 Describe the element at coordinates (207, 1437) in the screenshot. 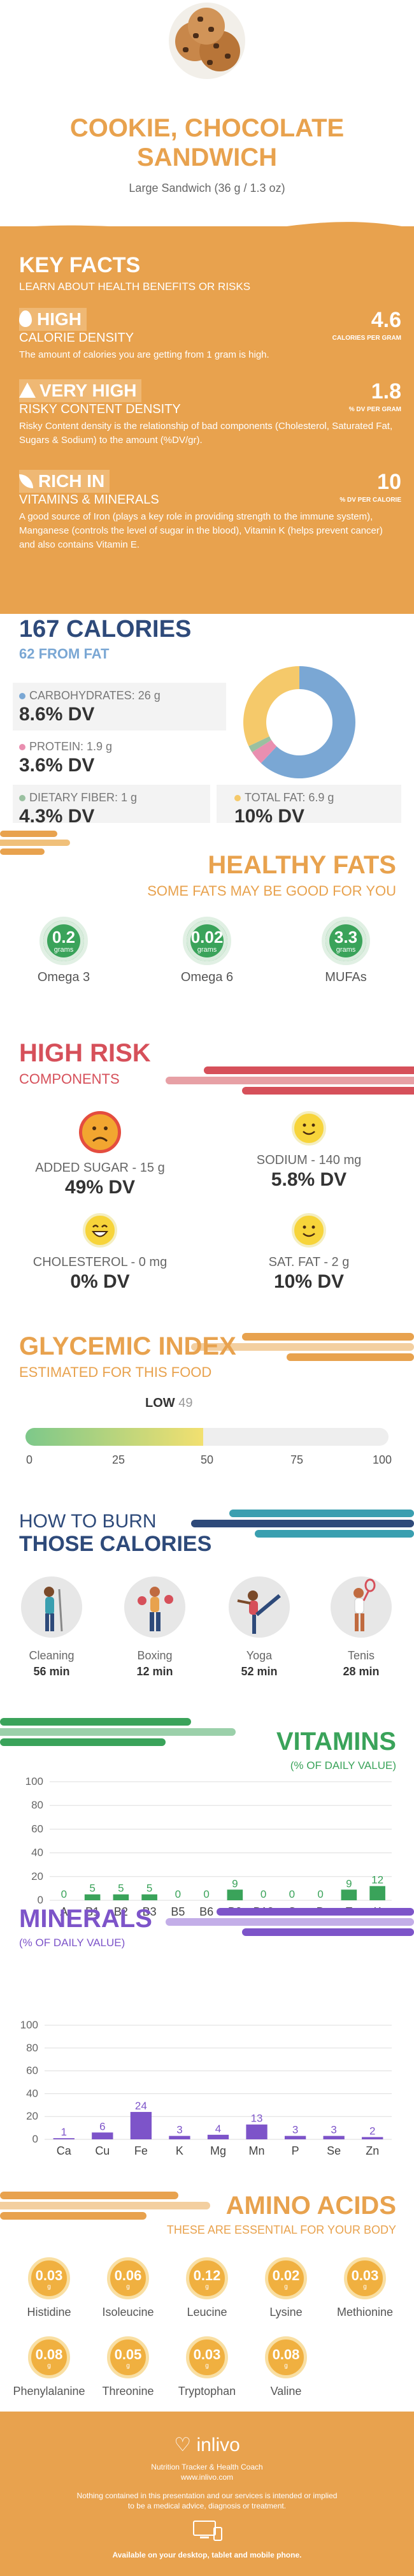

I see `glycemic-bar` at that location.